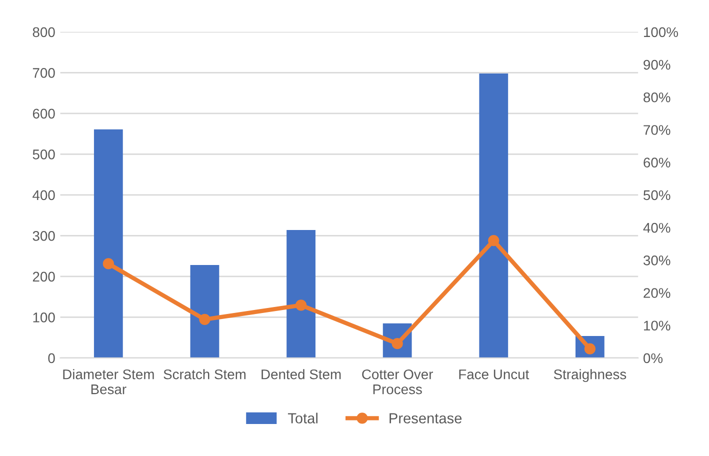 The image size is (709, 456). I want to click on y2-tick-label: 40%, so click(656, 227).